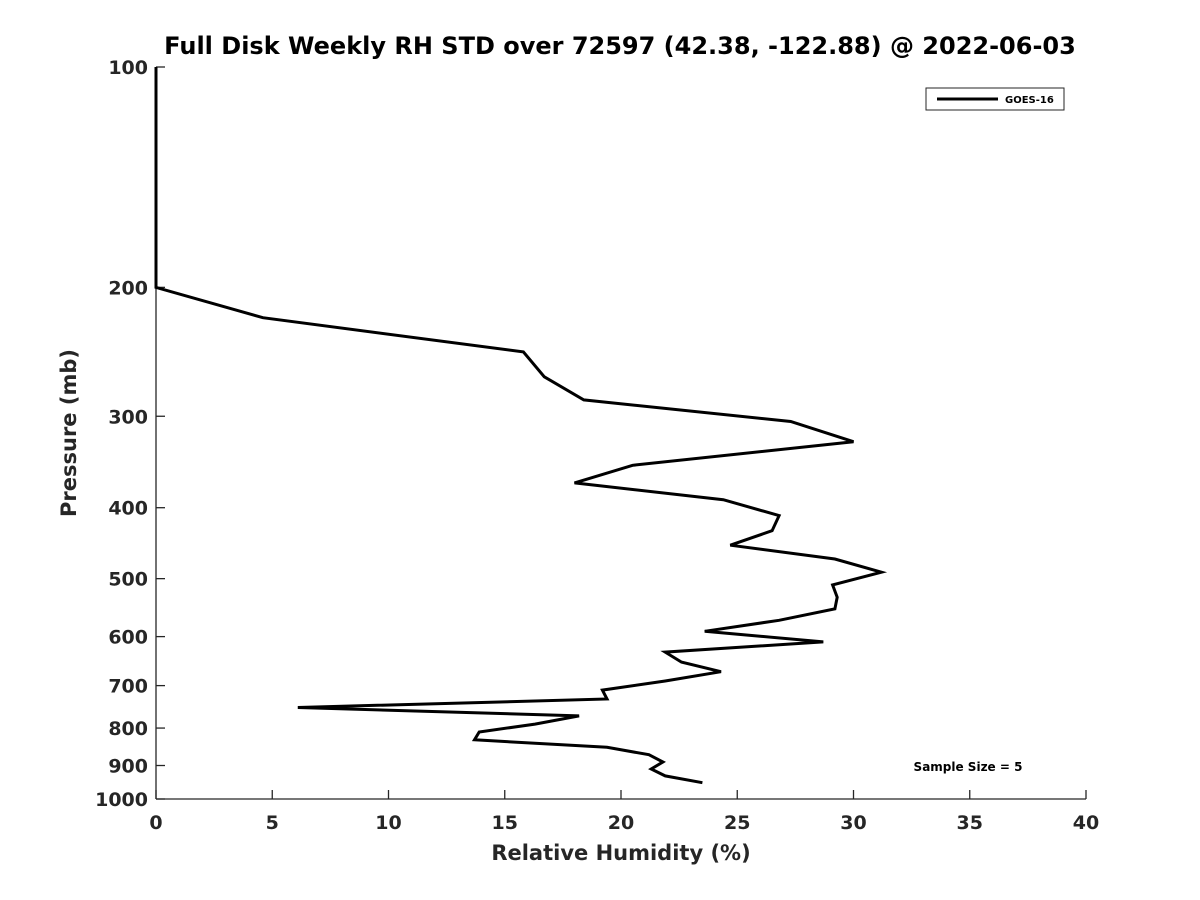 Image resolution: width=1200 pixels, height=900 pixels. I want to click on y-tick-label: 800, so click(128, 729).